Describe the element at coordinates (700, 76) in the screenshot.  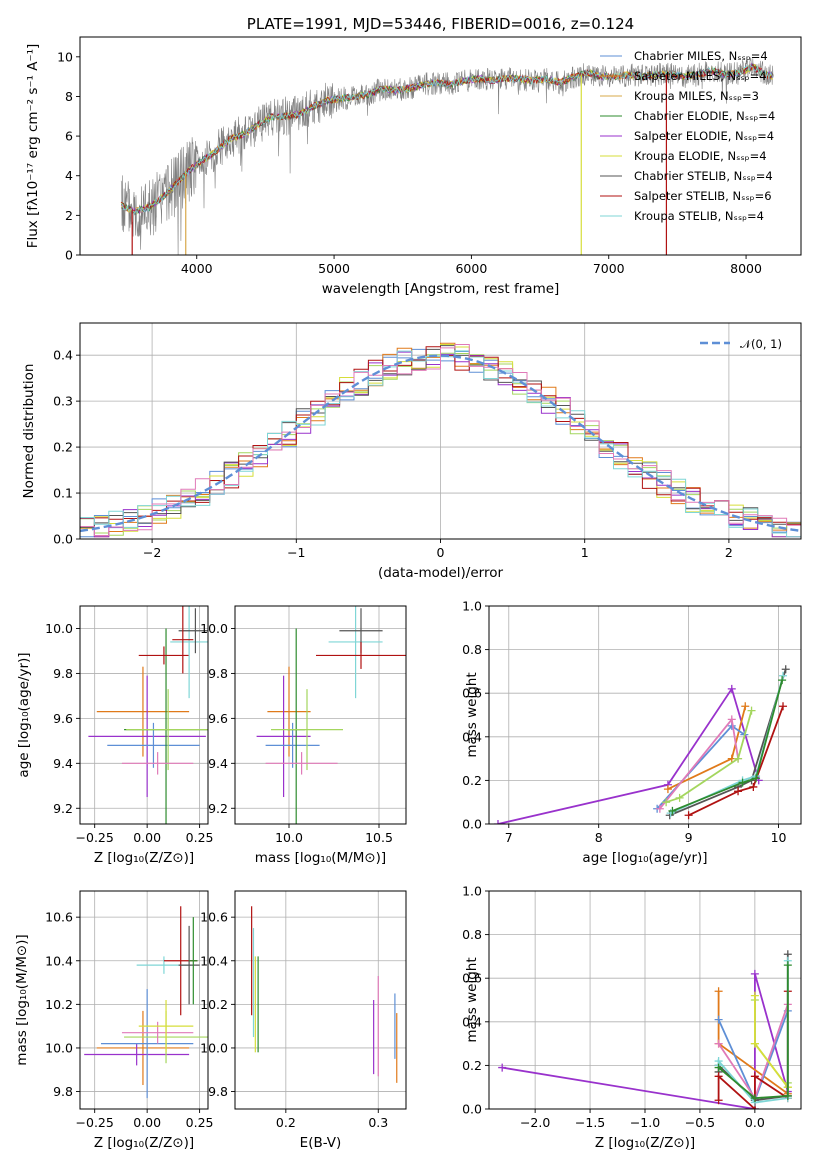
I see `legend-label: Salpeter MILES, Nₛₛₚ=4` at that location.